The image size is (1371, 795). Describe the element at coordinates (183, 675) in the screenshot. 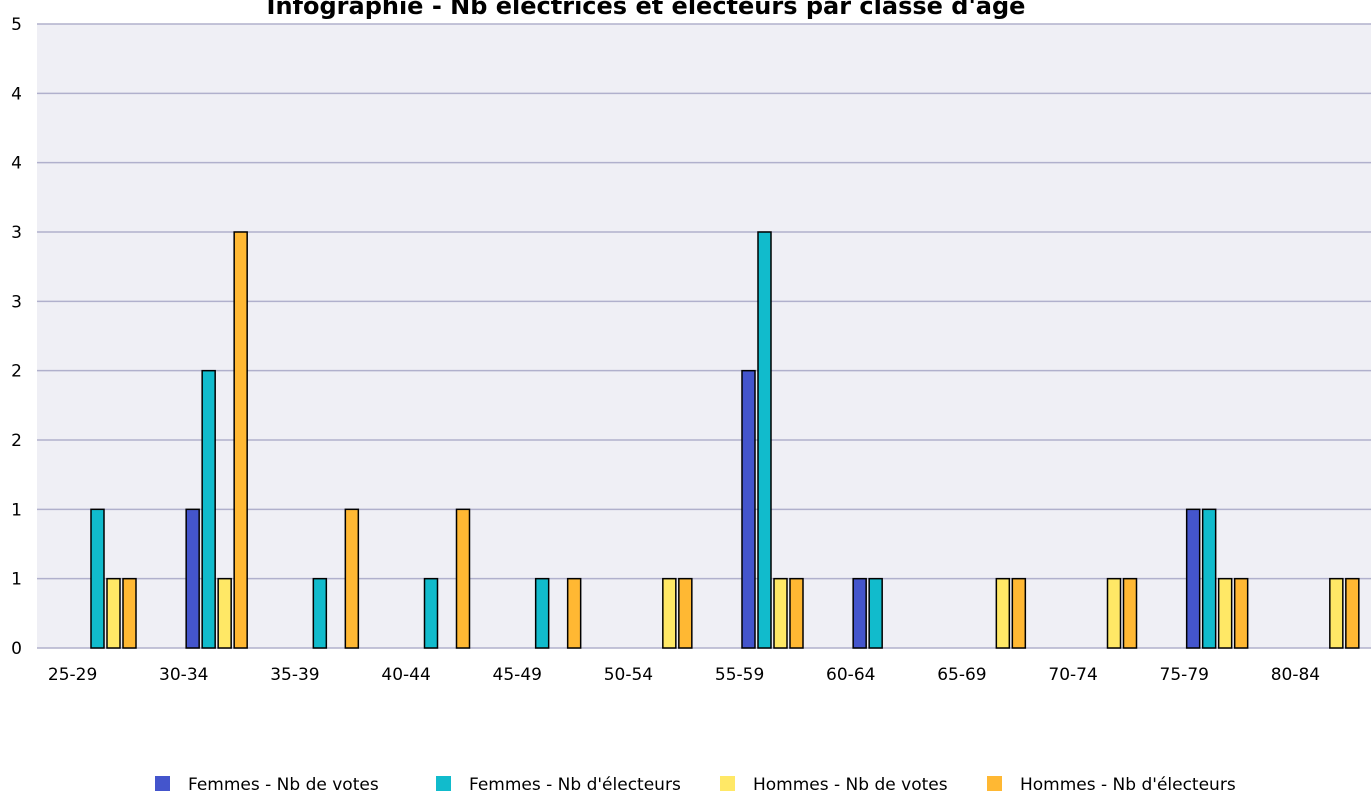

I see `x-tick-label: 30-34` at that location.